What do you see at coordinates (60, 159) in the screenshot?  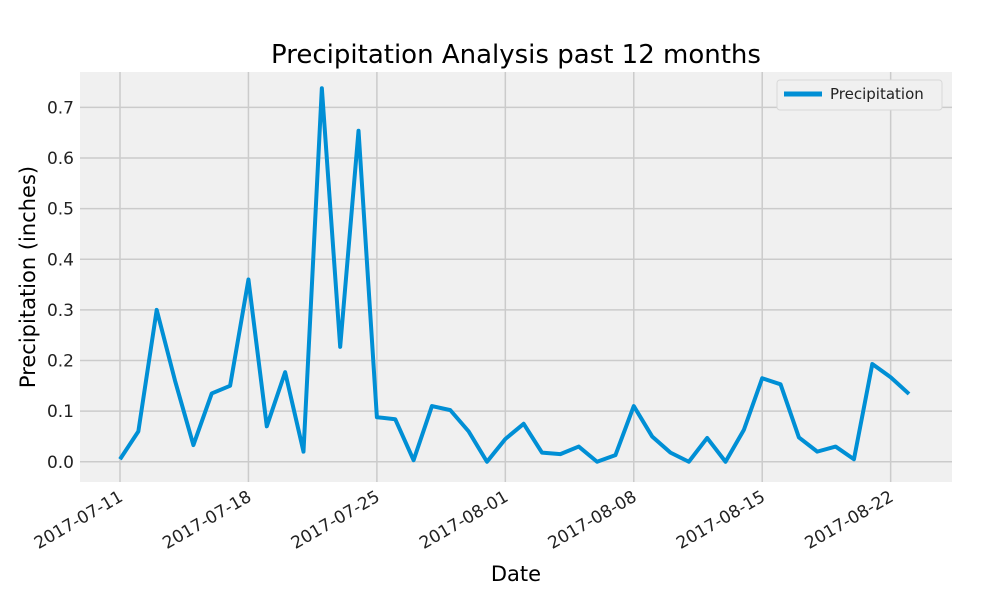 I see `y-tick-label: 0.6` at bounding box center [60, 159].